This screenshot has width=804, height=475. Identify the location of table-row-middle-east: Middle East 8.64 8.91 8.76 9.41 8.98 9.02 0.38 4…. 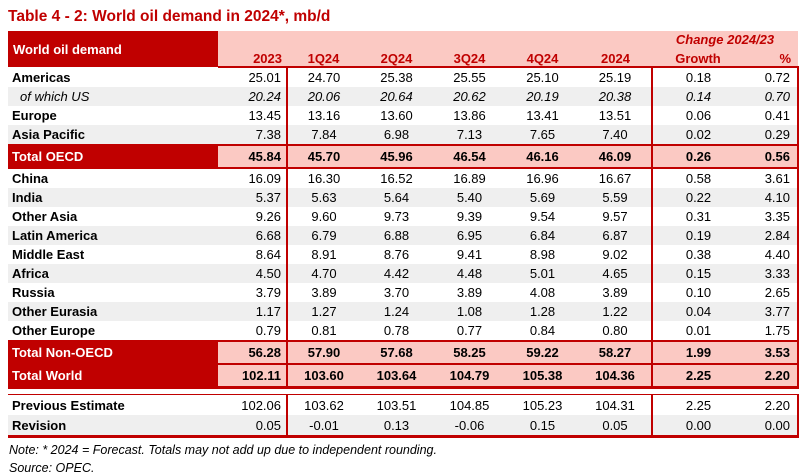
(403, 254).